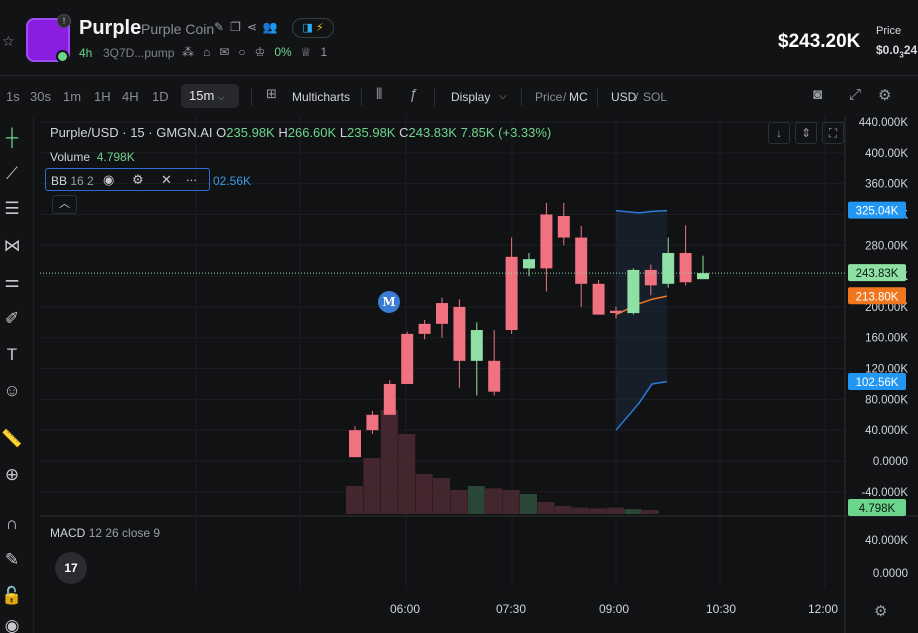 This screenshot has width=918, height=633. I want to click on bb-indicator-row: BB 16 2 ◉ ⚙ ✕ ∙∙∙, so click(127, 179).